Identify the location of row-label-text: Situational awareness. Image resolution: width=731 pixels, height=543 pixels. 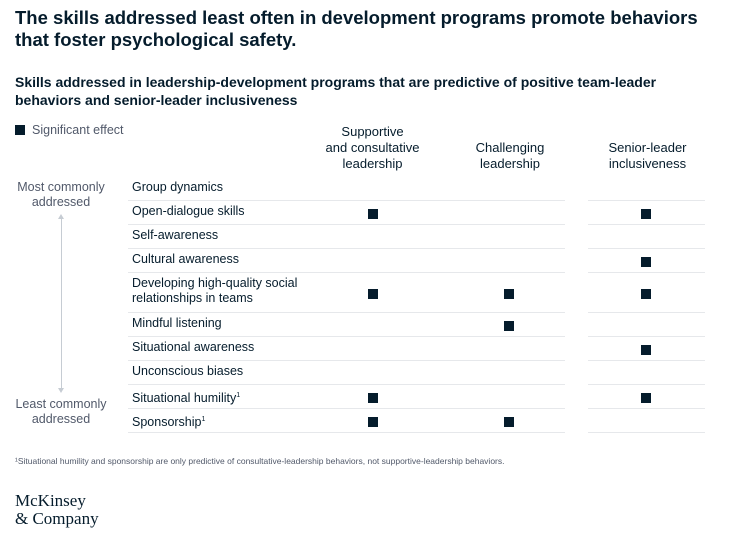
(193, 347).